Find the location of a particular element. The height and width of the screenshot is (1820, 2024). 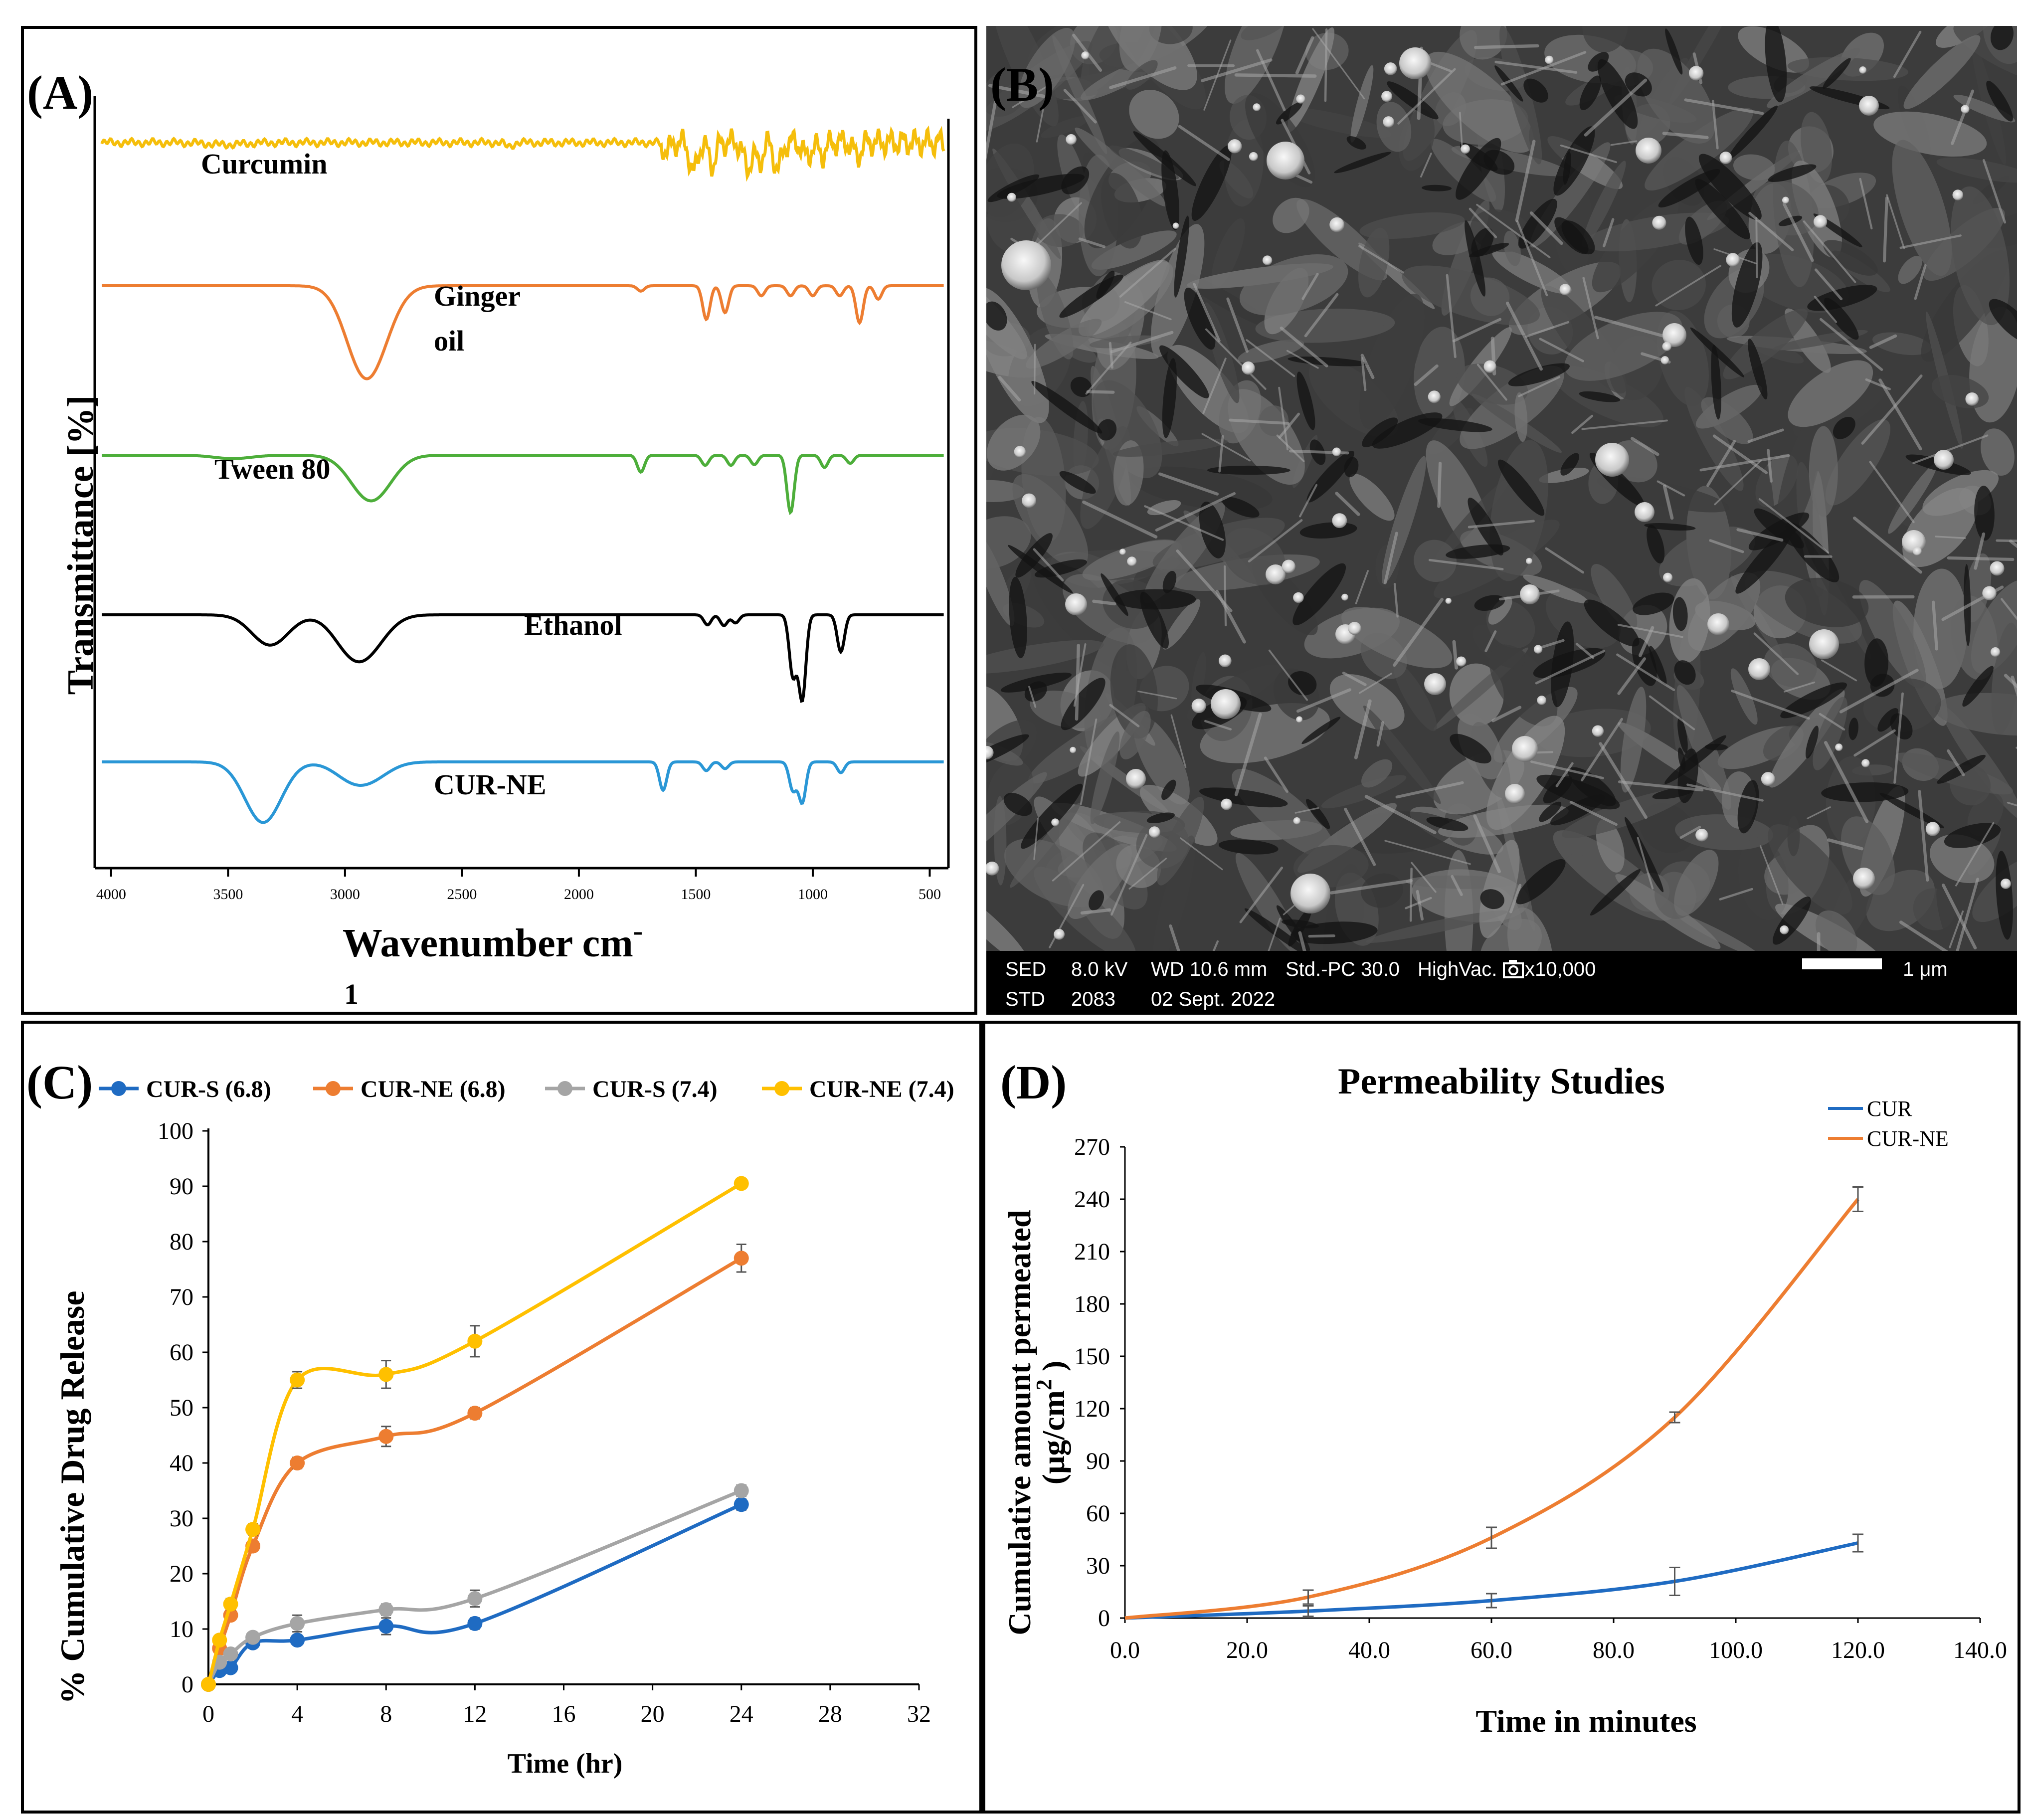

release-y-tick-label: 50 is located at coordinates (182, 1408).